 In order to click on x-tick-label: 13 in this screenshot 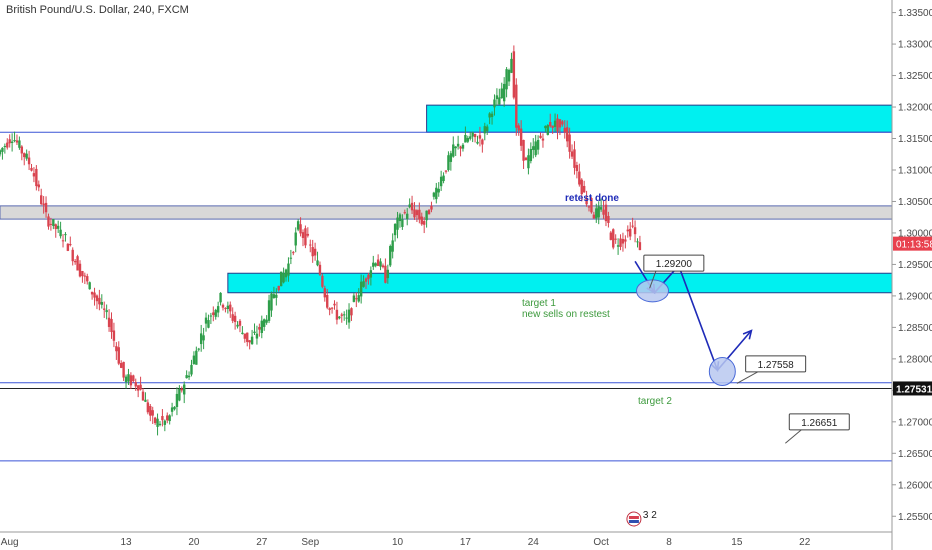, I will do `click(126, 542)`.